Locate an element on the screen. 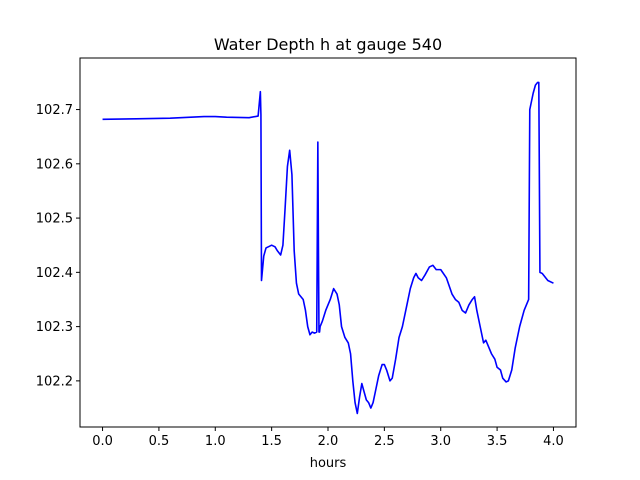 The image size is (640, 480). y-tick-label: 102.3 is located at coordinates (54, 327).